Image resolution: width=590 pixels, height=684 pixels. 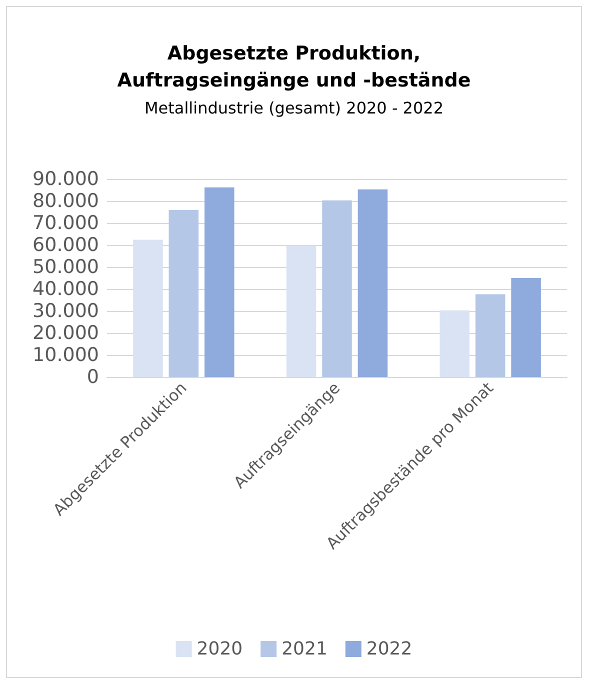 I want to click on y-tick-label: 60.000, so click(x=65, y=245).